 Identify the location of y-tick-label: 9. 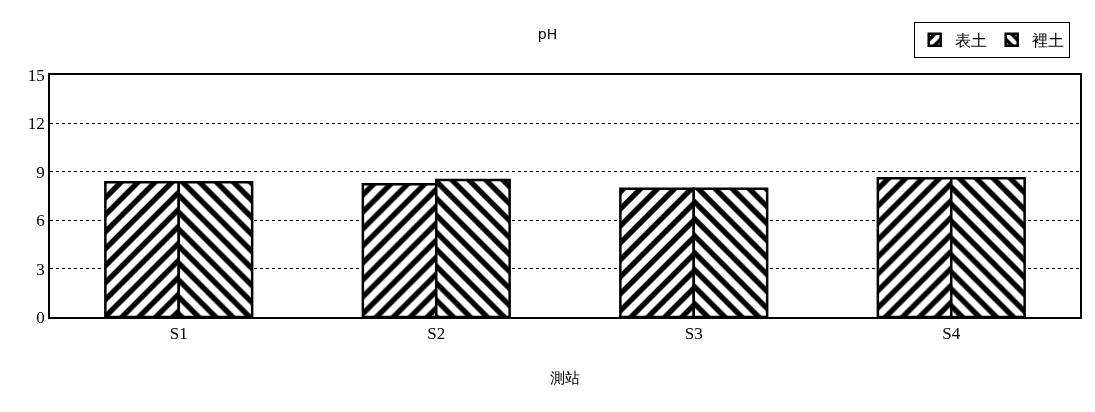
(40, 172).